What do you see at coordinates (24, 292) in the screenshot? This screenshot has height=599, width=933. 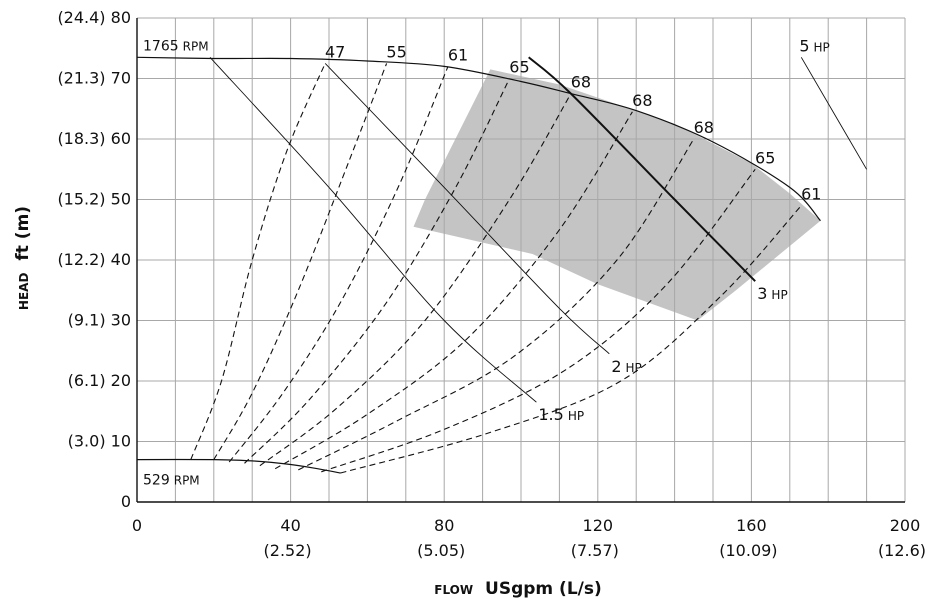 I see `y-axis-title-prefix: HEAD` at bounding box center [24, 292].